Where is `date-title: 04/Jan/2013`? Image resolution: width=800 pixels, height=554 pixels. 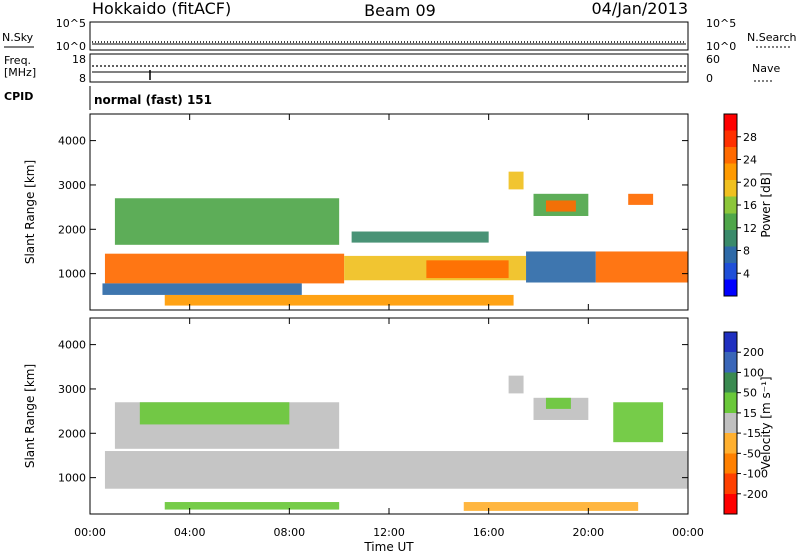
date-title: 04/Jan/2013 is located at coordinates (639, 9).